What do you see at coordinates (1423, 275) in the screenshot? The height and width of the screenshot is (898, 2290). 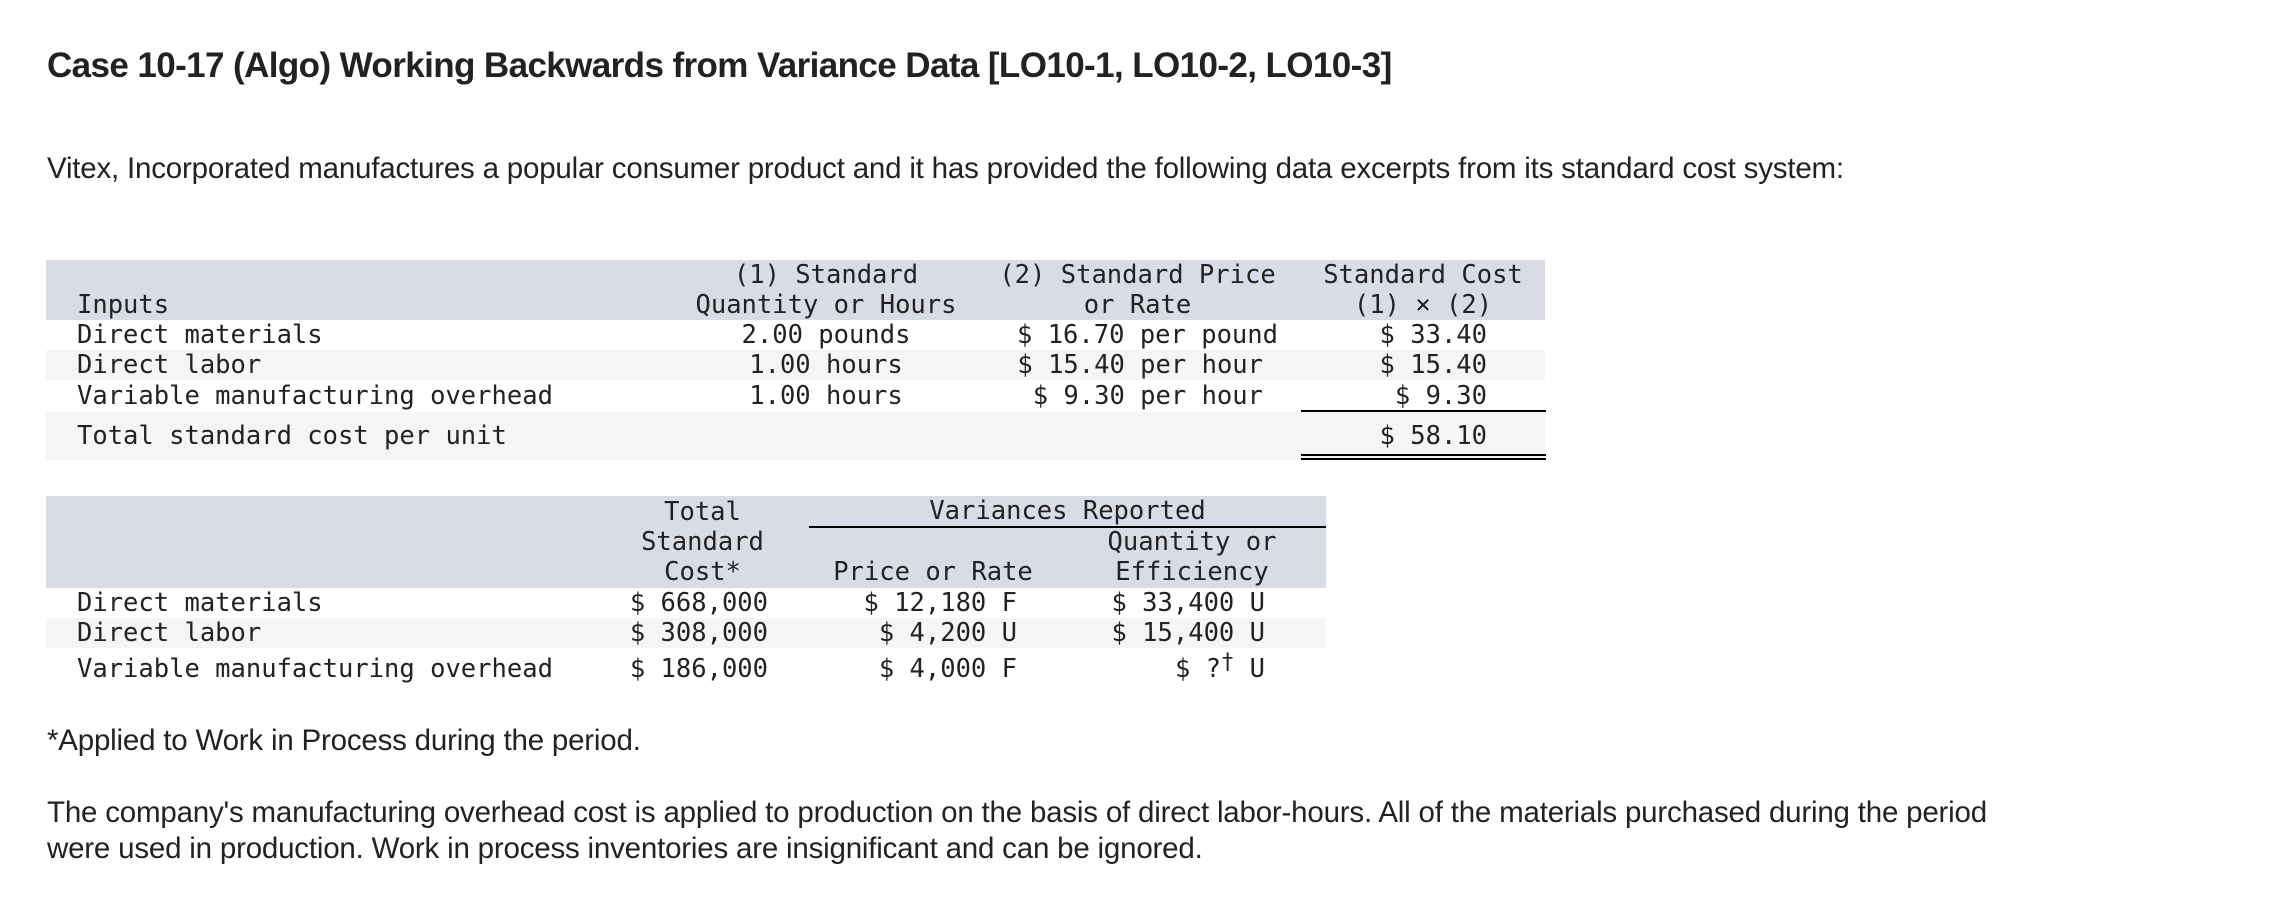 I see `header-cost-line1: Standard Cost` at bounding box center [1423, 275].